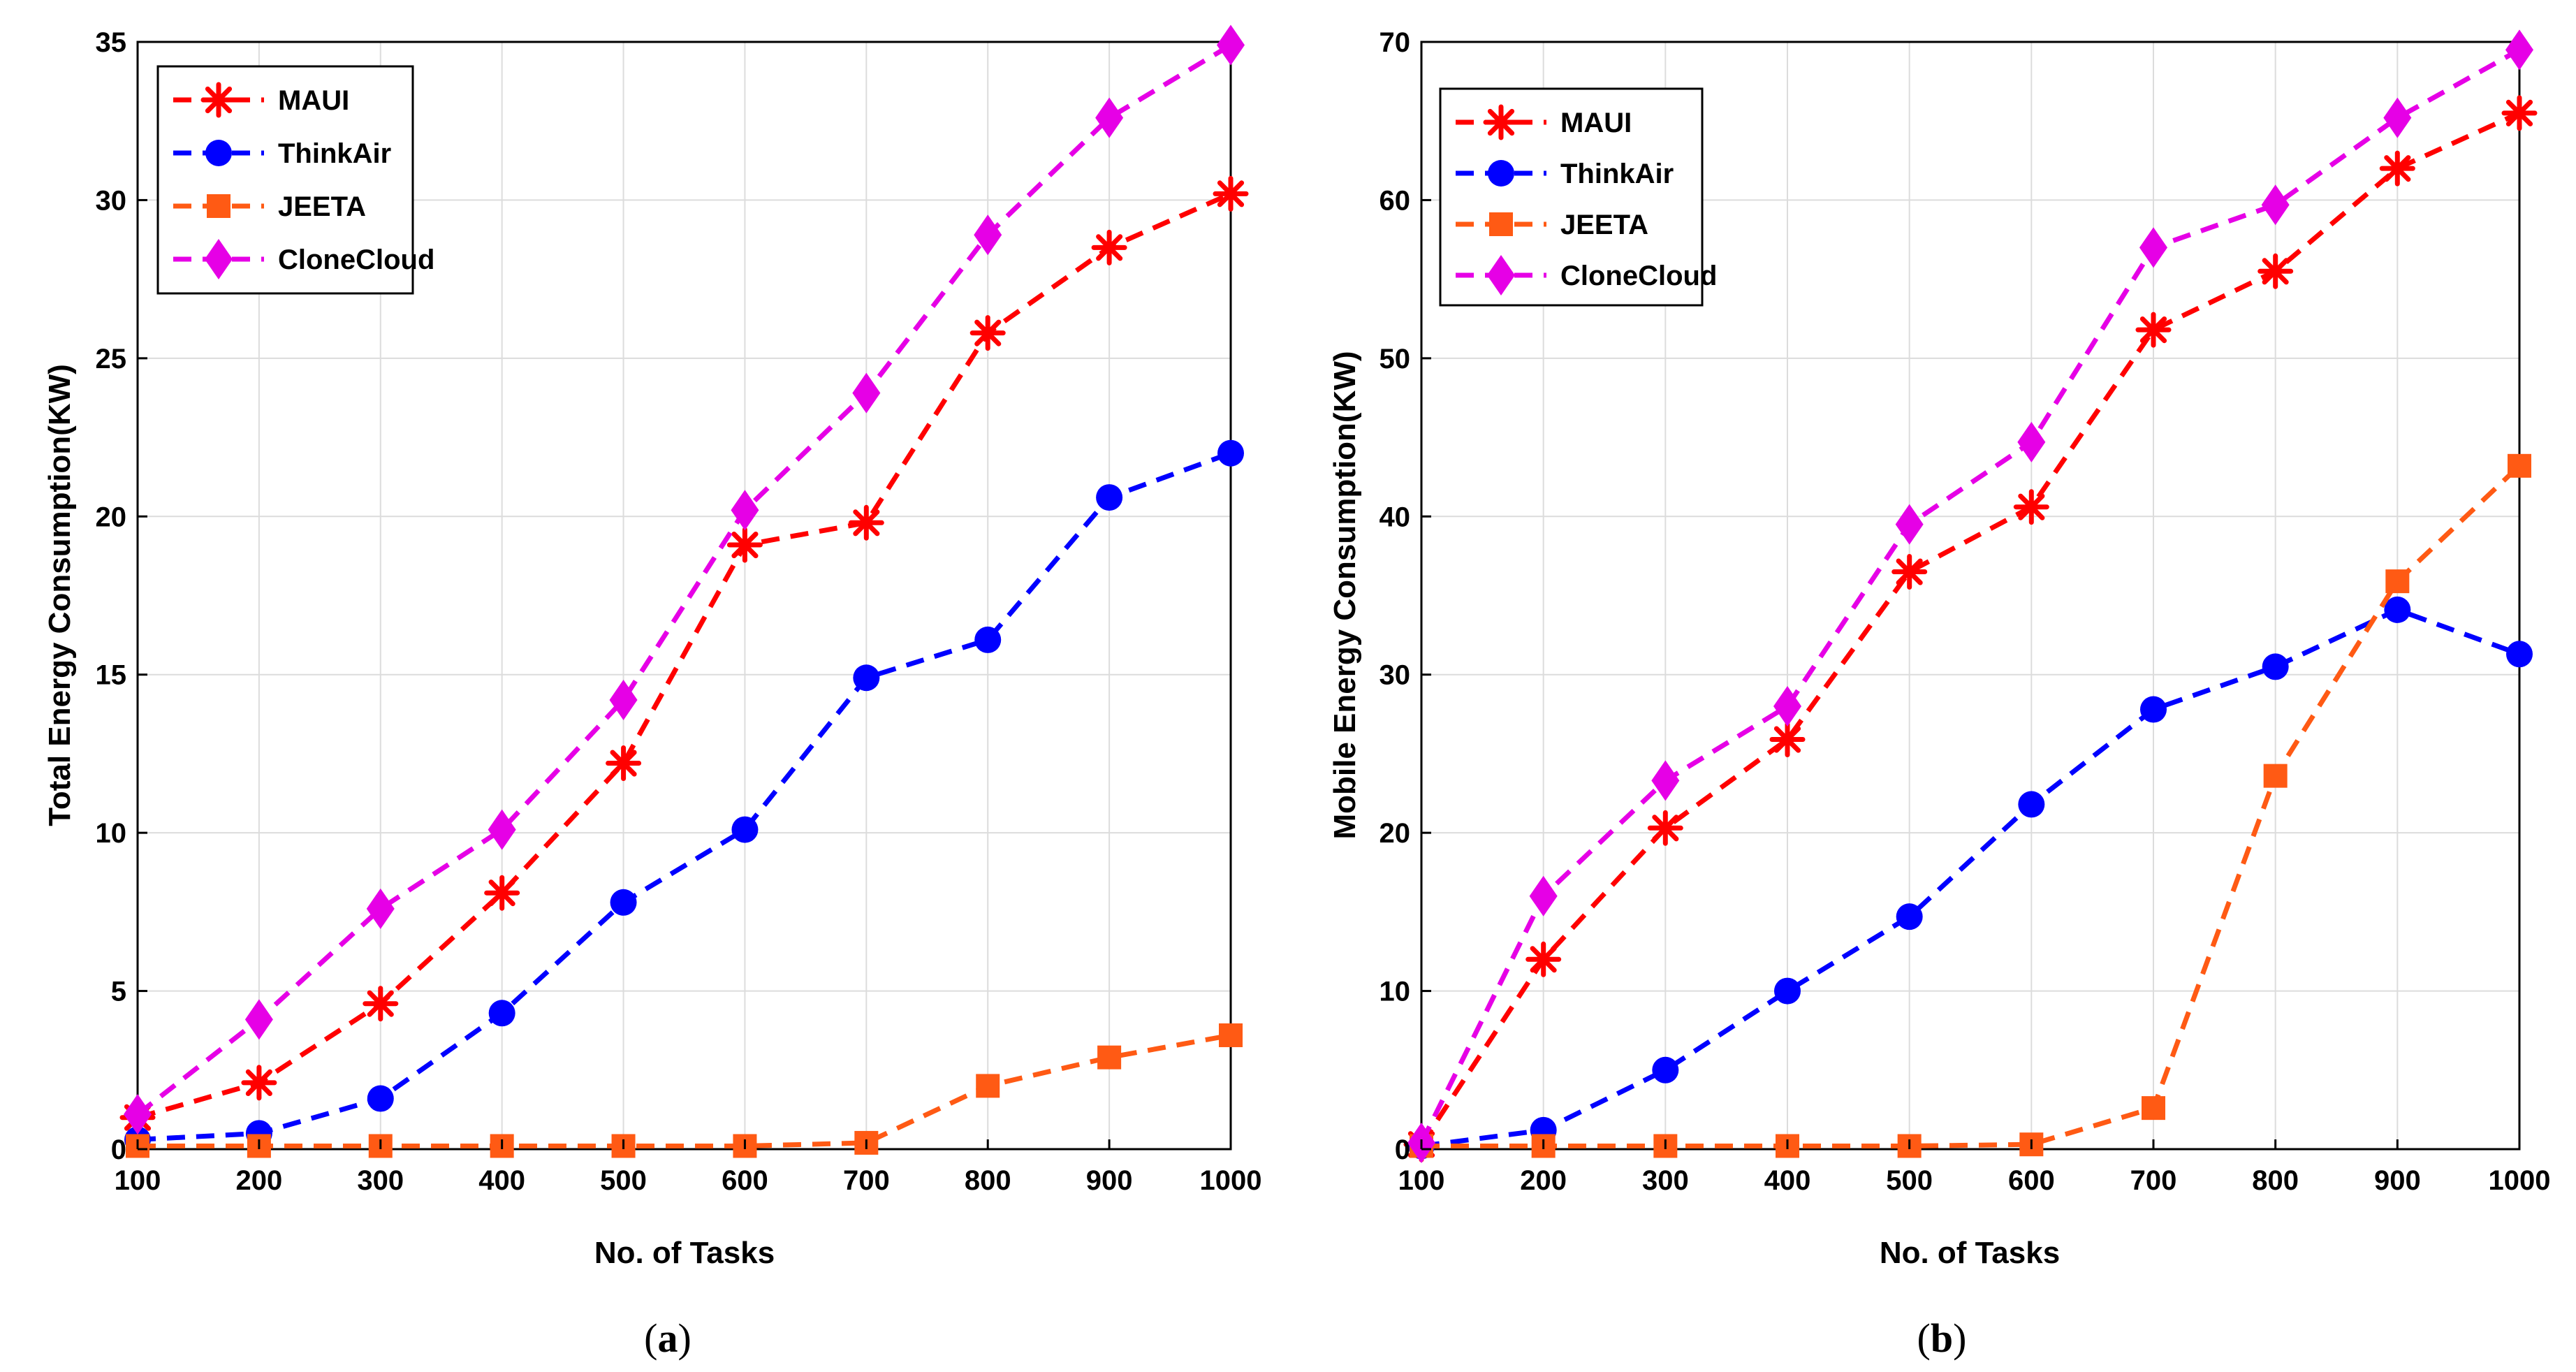 The width and height of the screenshot is (2576, 1372). I want to click on y-tick-label: 15, so click(112, 675).